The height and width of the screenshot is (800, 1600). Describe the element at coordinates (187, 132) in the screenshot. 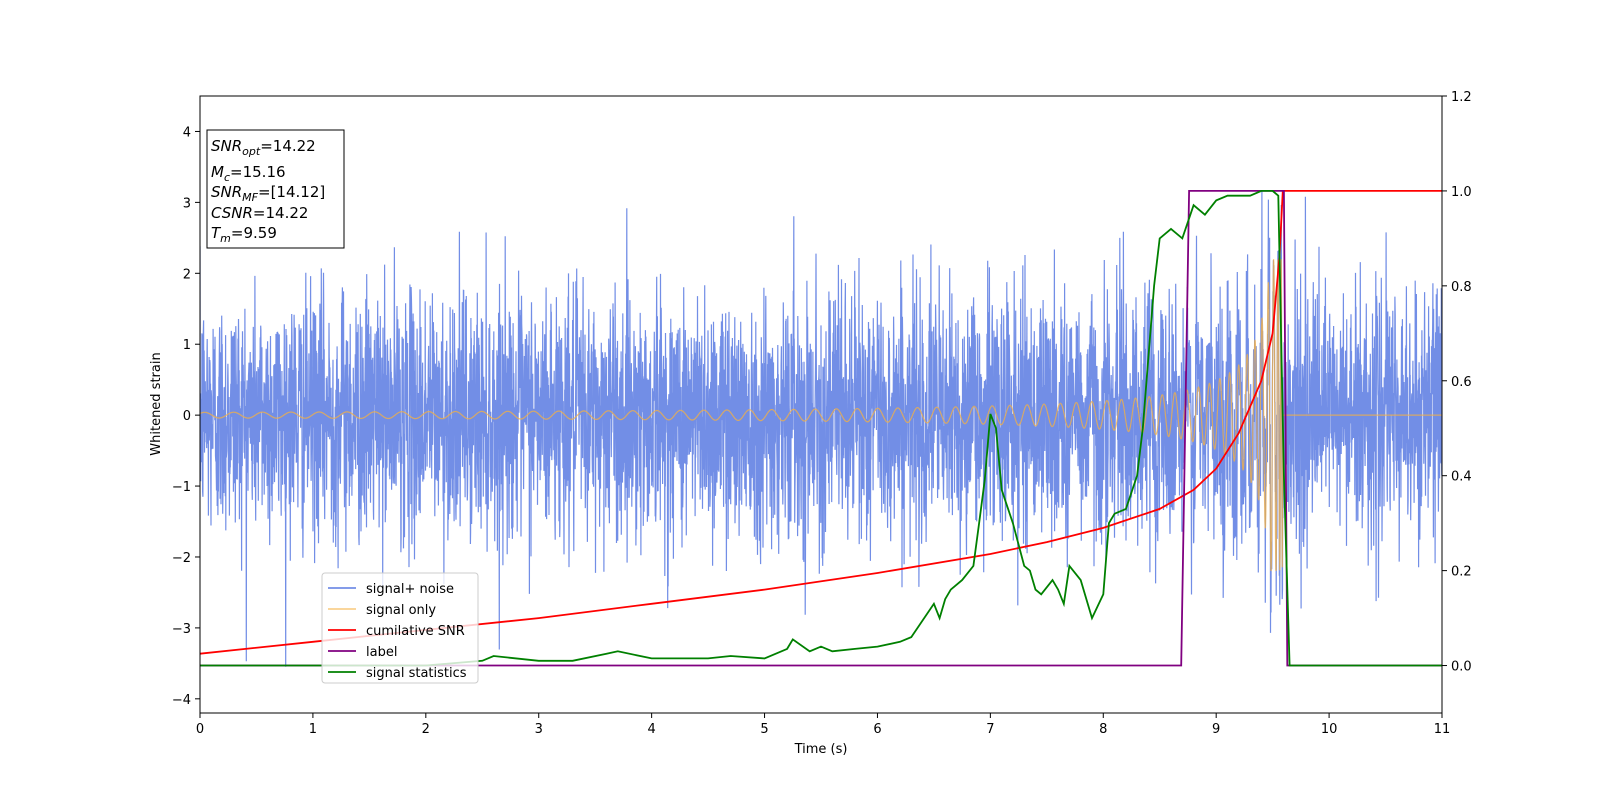

I see `y-left-tick-label: 4` at that location.